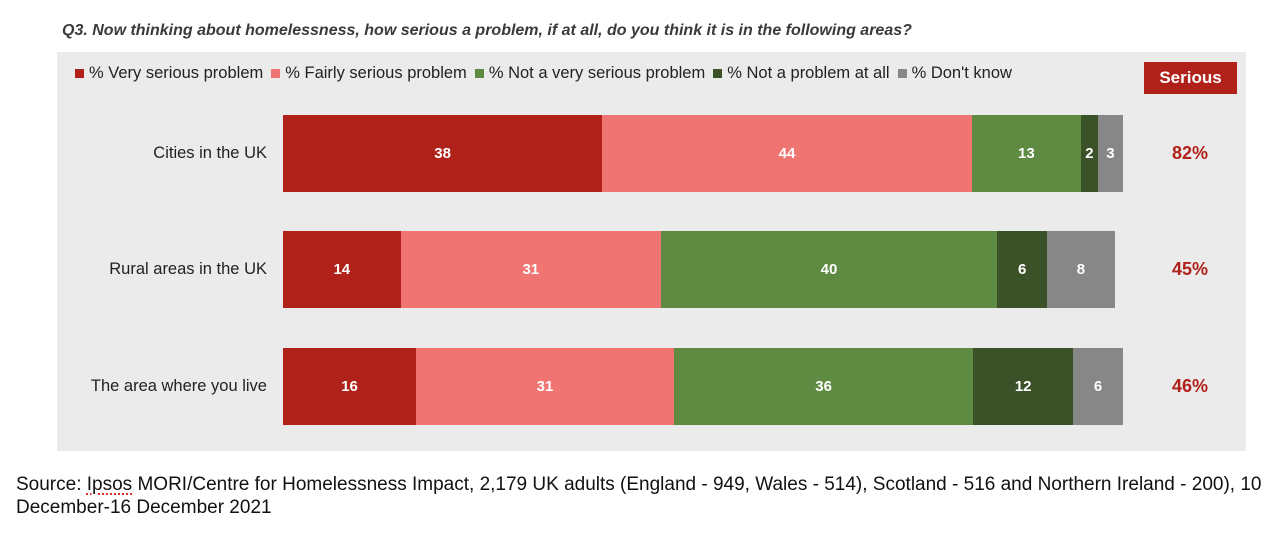  I want to click on legend-item: % Fairly serious problem, so click(369, 73).